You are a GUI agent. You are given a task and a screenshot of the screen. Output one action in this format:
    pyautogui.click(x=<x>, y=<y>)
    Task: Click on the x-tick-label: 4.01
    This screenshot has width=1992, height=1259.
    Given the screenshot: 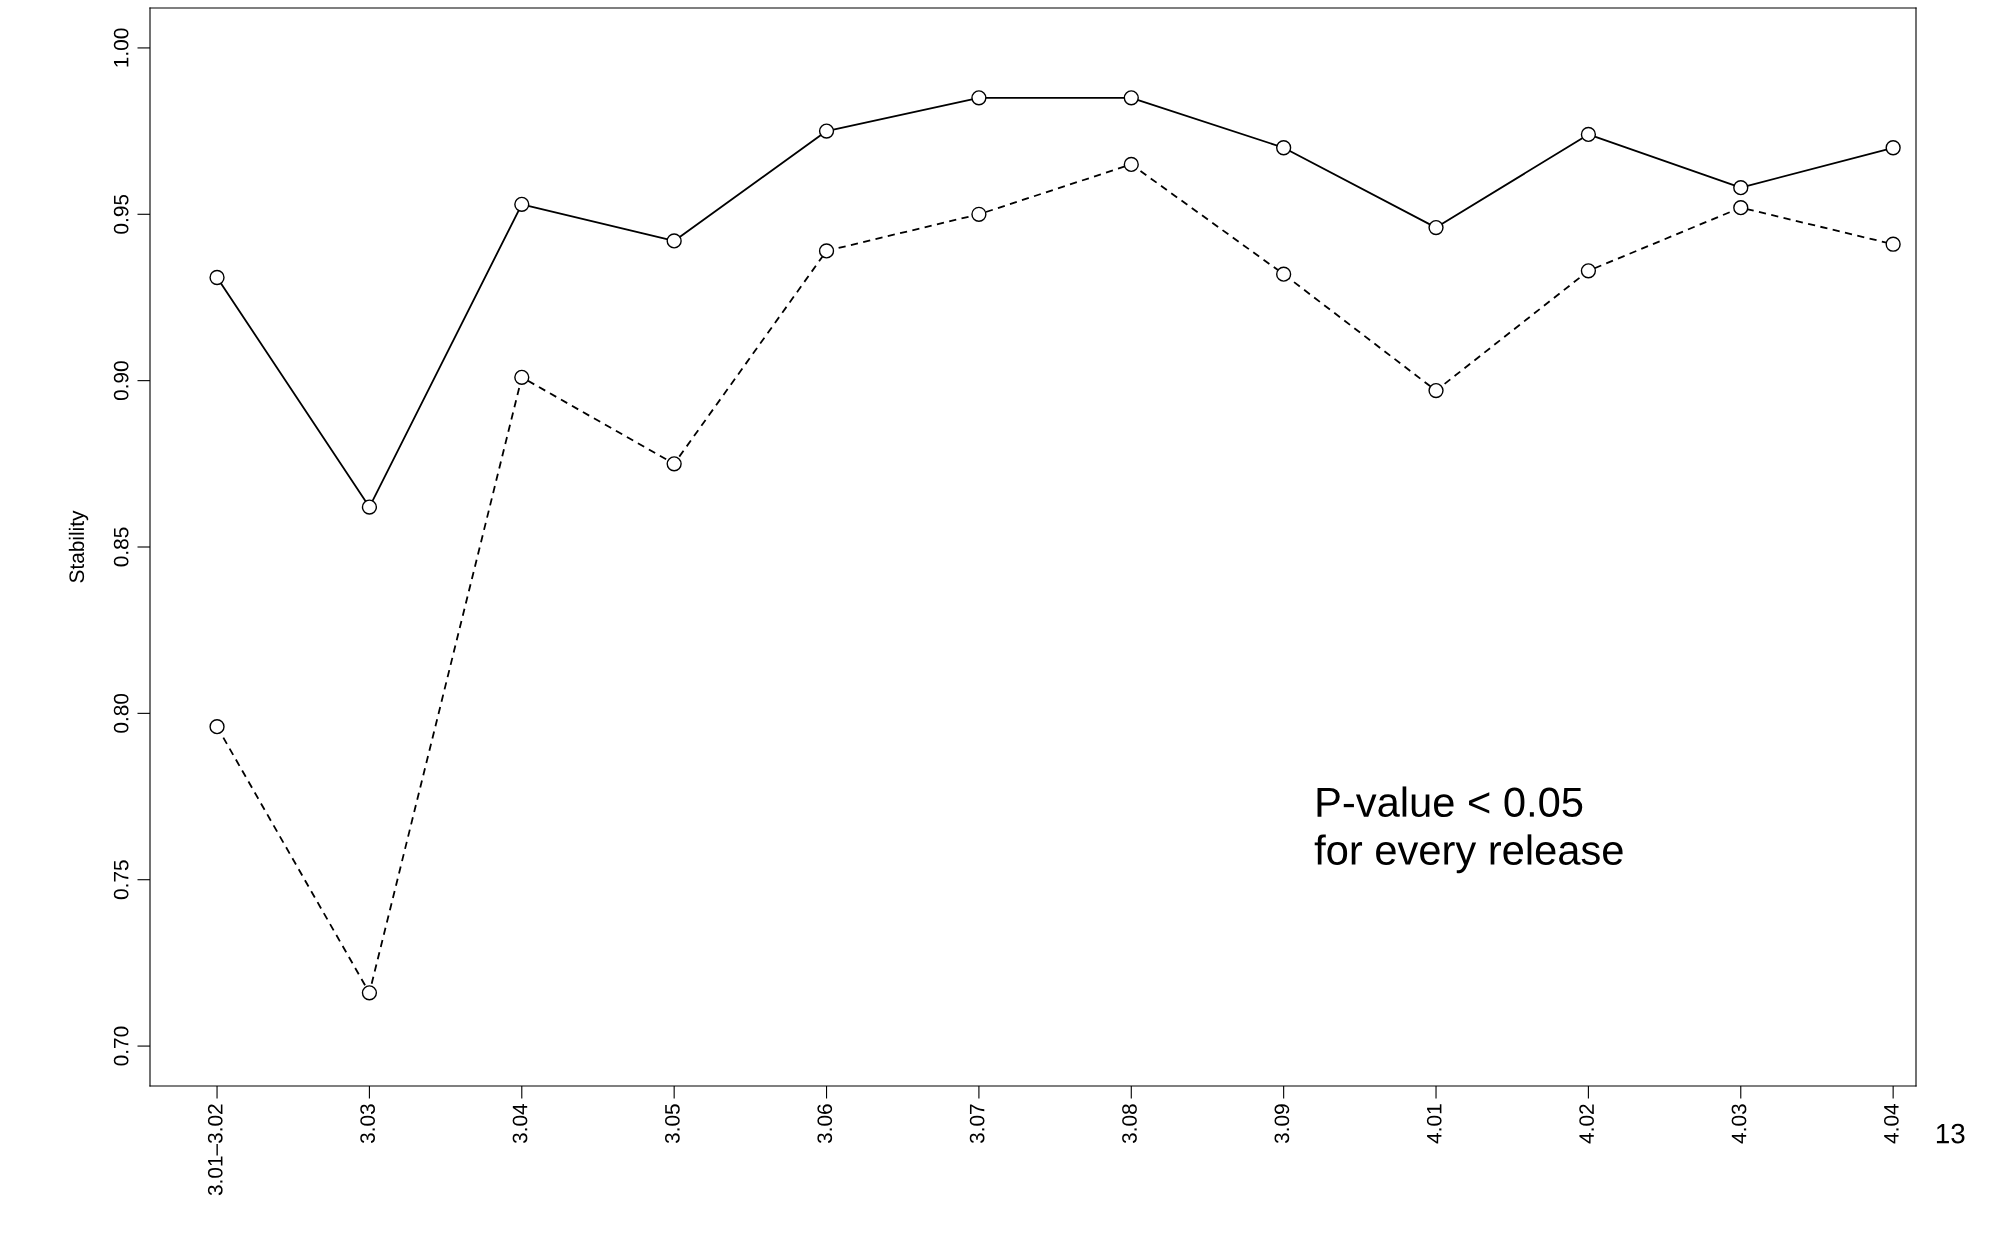 What is the action you would take?
    pyautogui.click(x=1434, y=1124)
    